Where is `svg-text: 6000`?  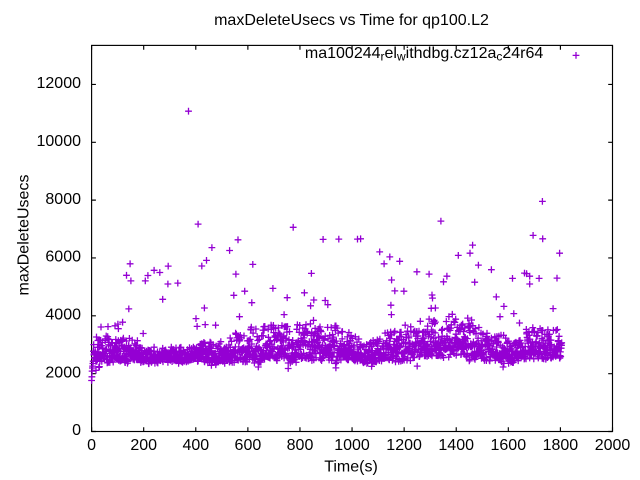
svg-text: 6000 is located at coordinates (63, 257).